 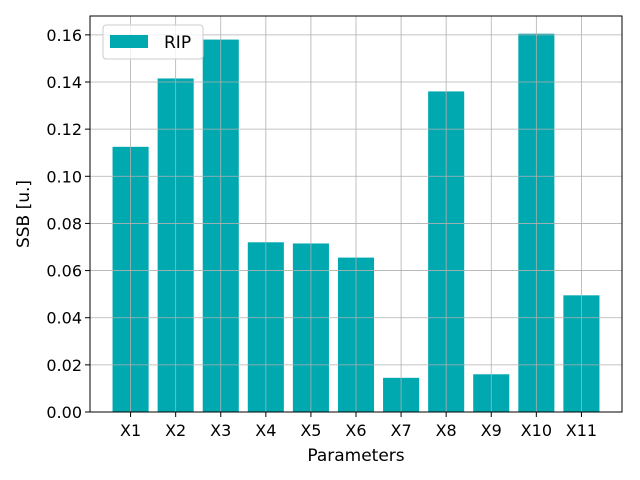 I want to click on legend-box, so click(x=153, y=42).